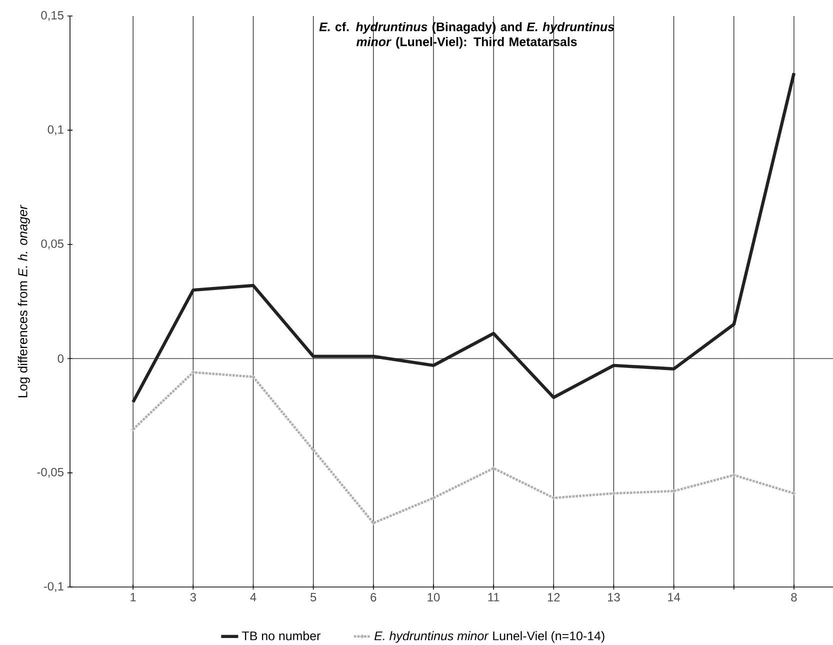  I want to click on x-tick-label: 1, so click(133, 597).